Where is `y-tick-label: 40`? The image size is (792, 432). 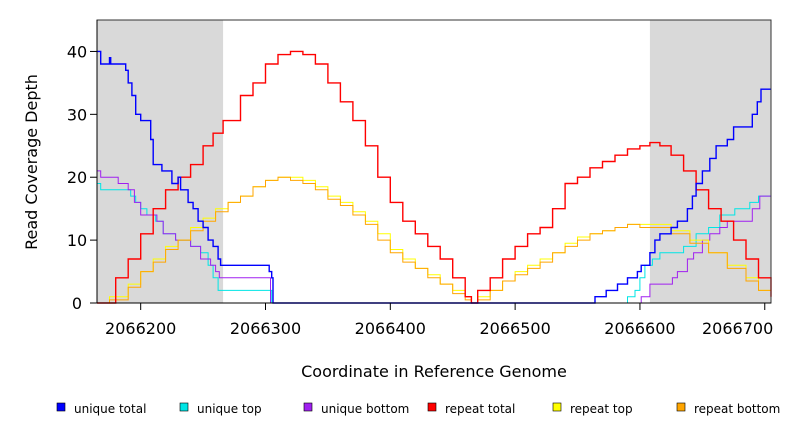 y-tick-label: 40 is located at coordinates (77, 51).